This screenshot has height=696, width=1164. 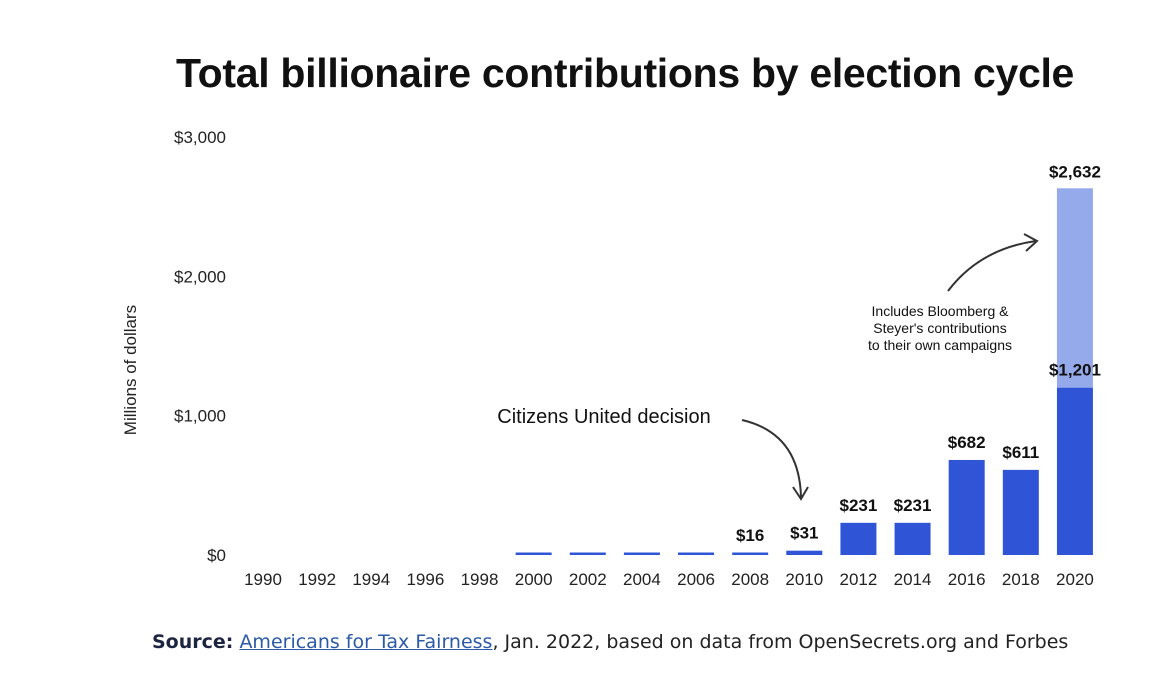 I want to click on x-tick-label: 1992, so click(x=317, y=579).